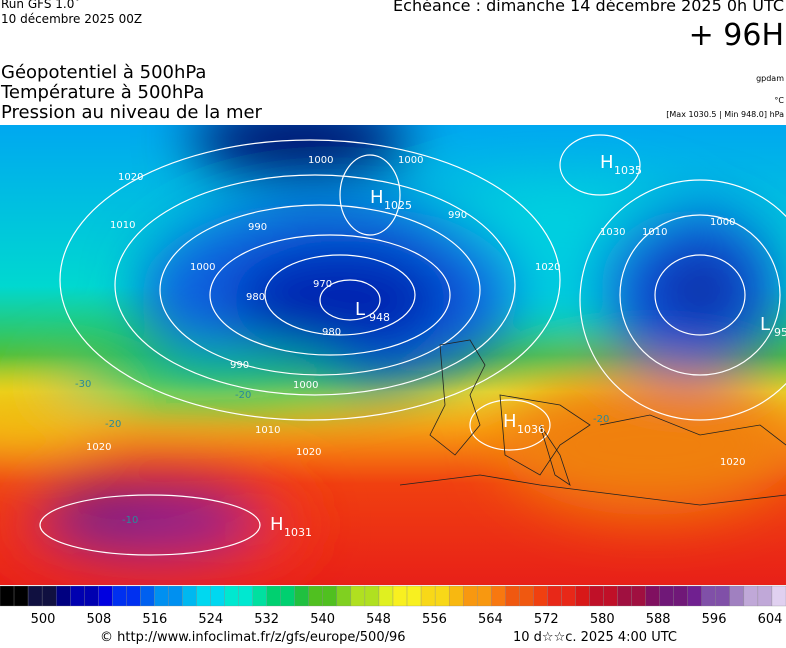 The image size is (786, 648). What do you see at coordinates (131, 112) in the screenshot?
I see `field: Pression au niveau de la mer` at bounding box center [131, 112].